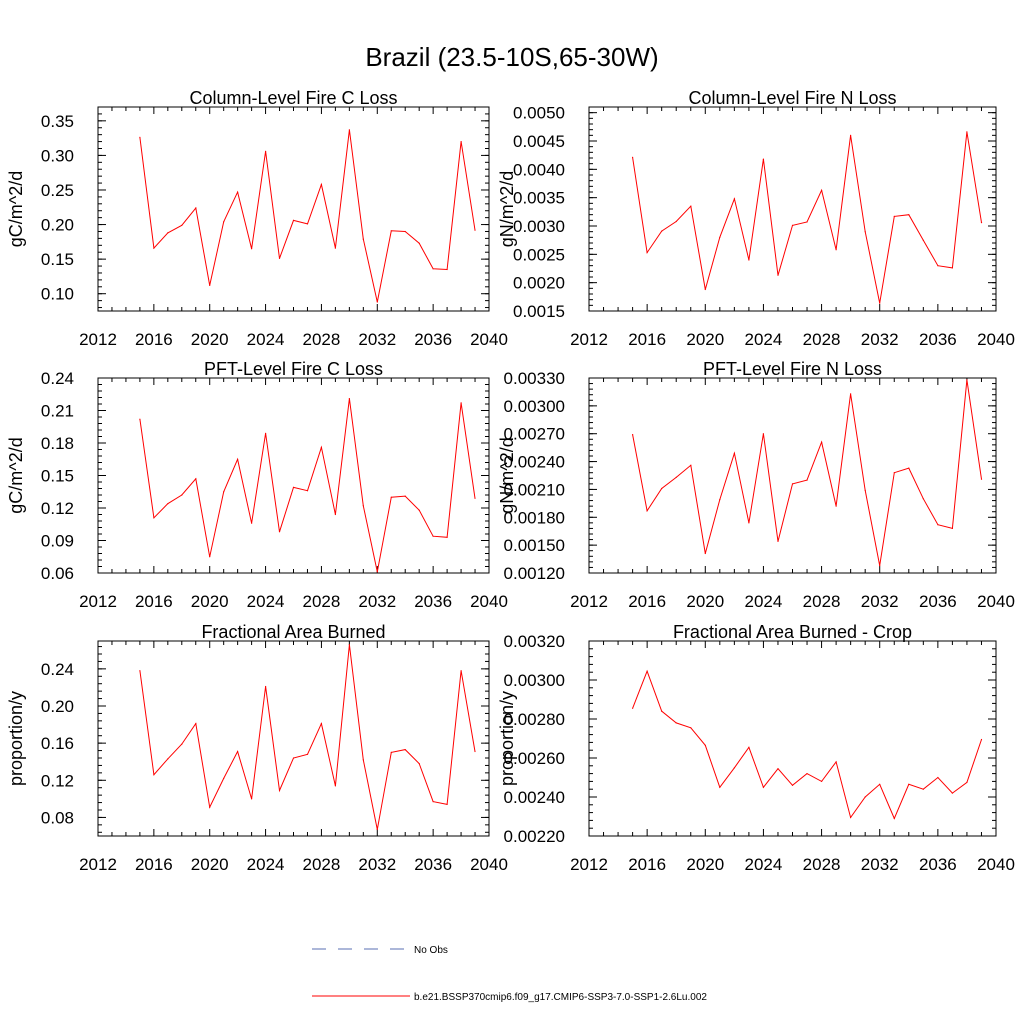 This screenshot has height=1024, width=1024. Describe the element at coordinates (539, 311) in the screenshot. I see `y-tick-label: 0.0015` at that location.